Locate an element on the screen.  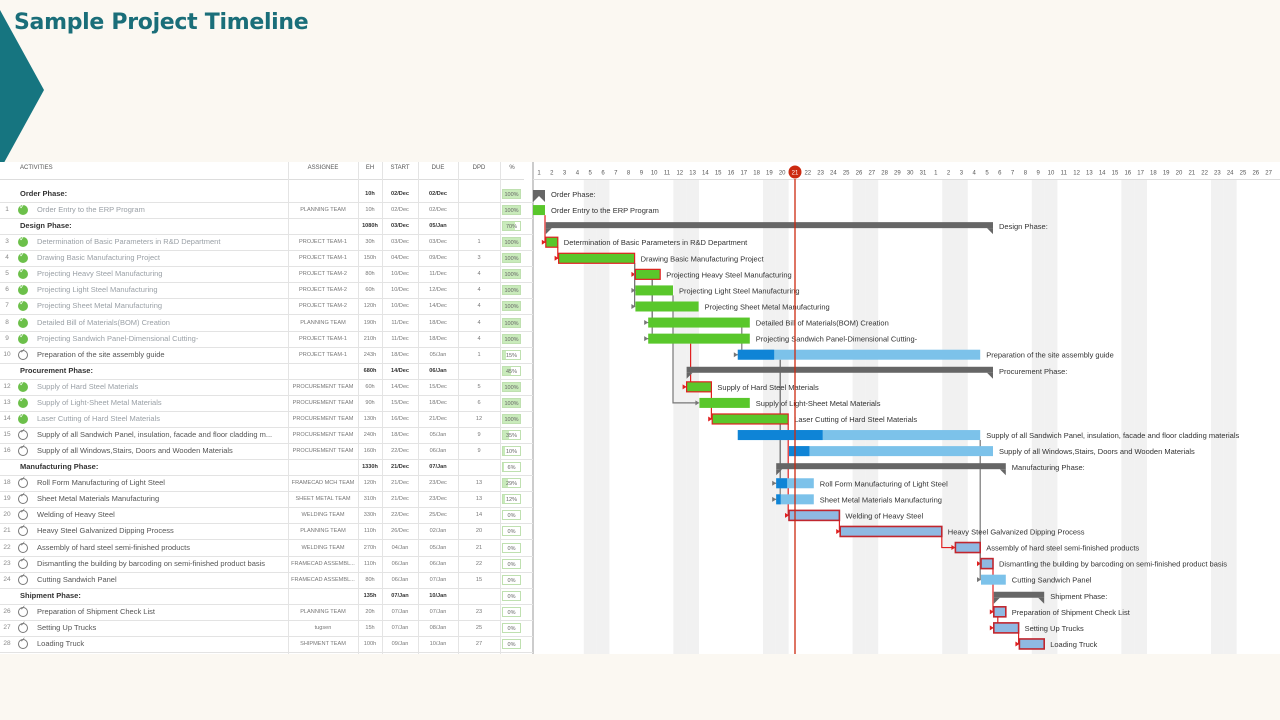
activity-name: Welding of Heavy Steel is located at coordinates (76, 515).